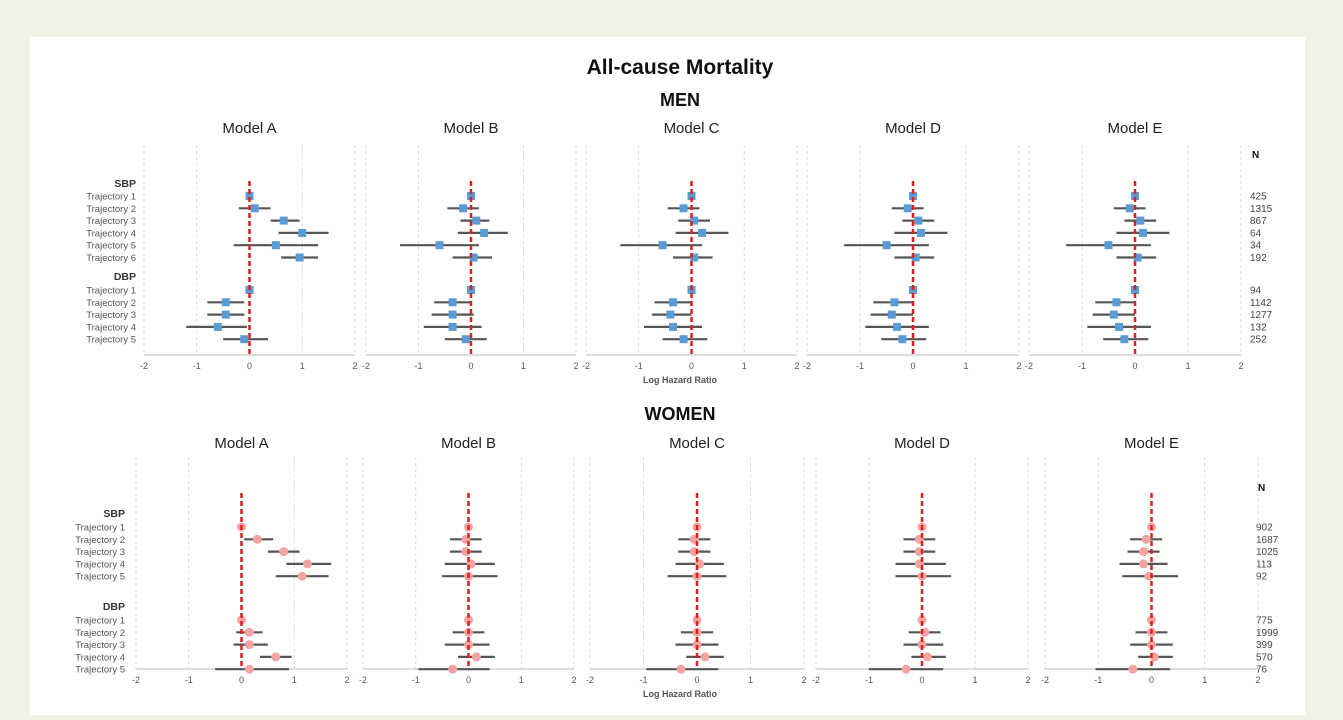 The image size is (1343, 720). What do you see at coordinates (100, 540) in the screenshot?
I see `women-row-label: Trajectory 2` at bounding box center [100, 540].